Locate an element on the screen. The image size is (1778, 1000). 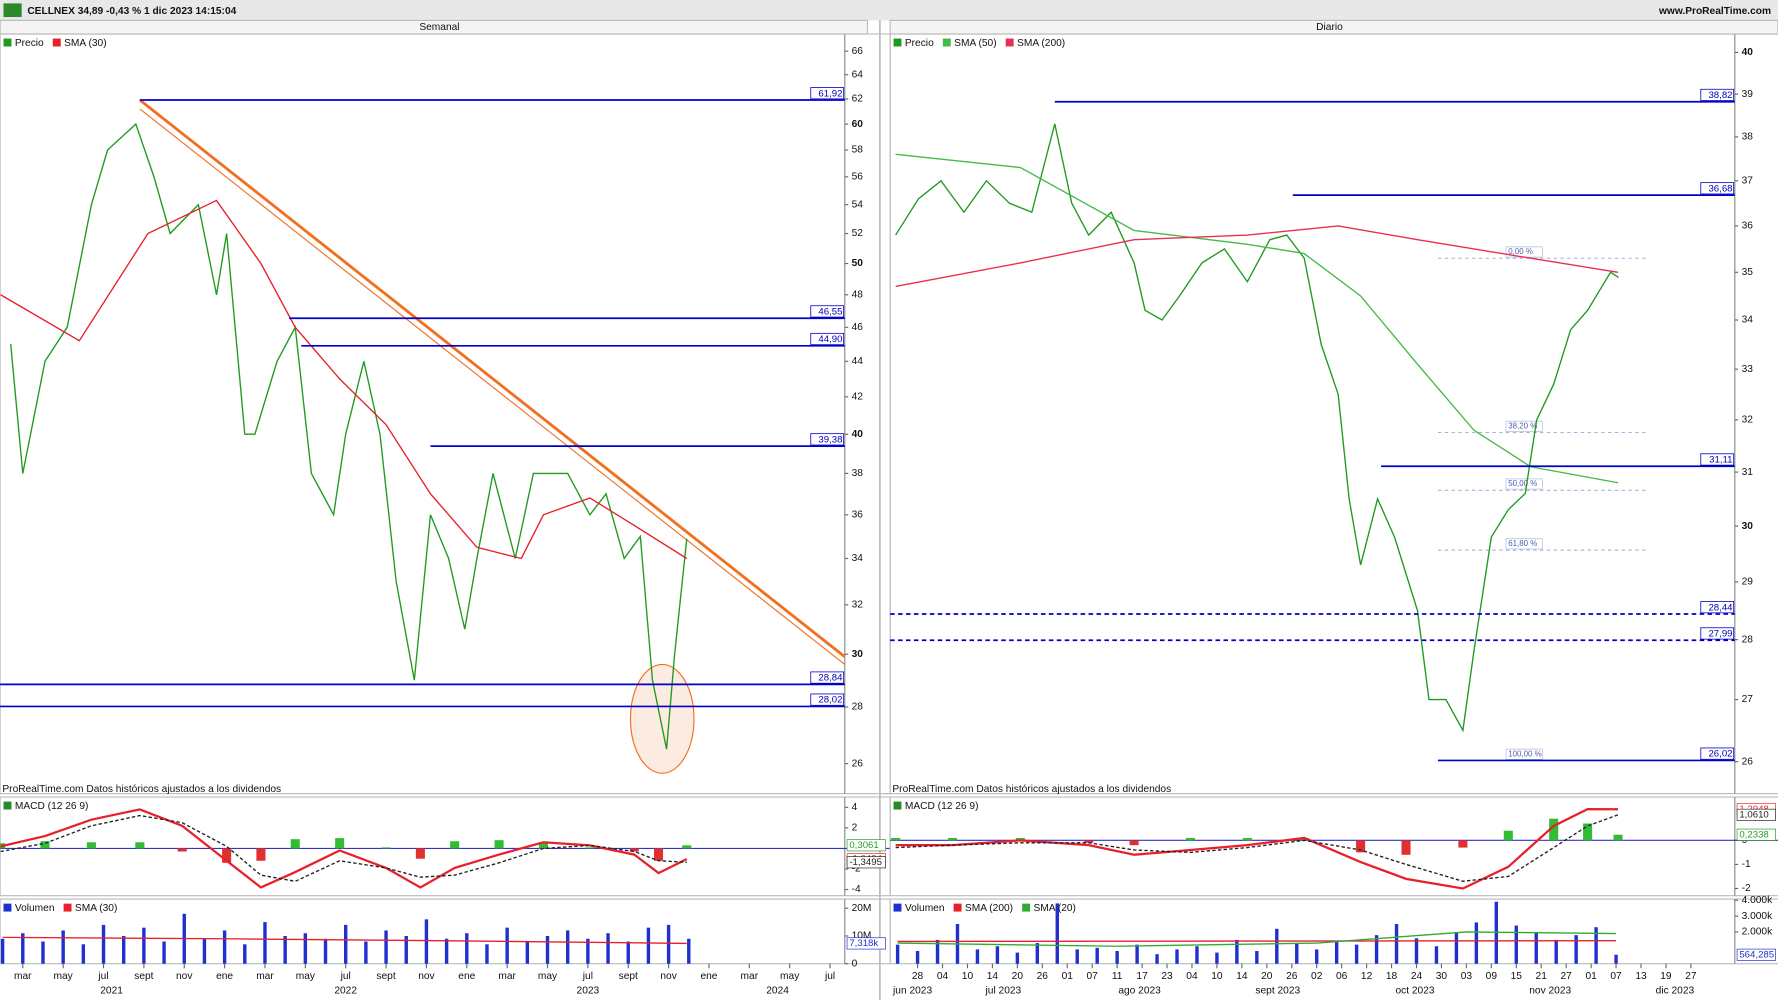
value-label: 7,318k is located at coordinates (863, 943).